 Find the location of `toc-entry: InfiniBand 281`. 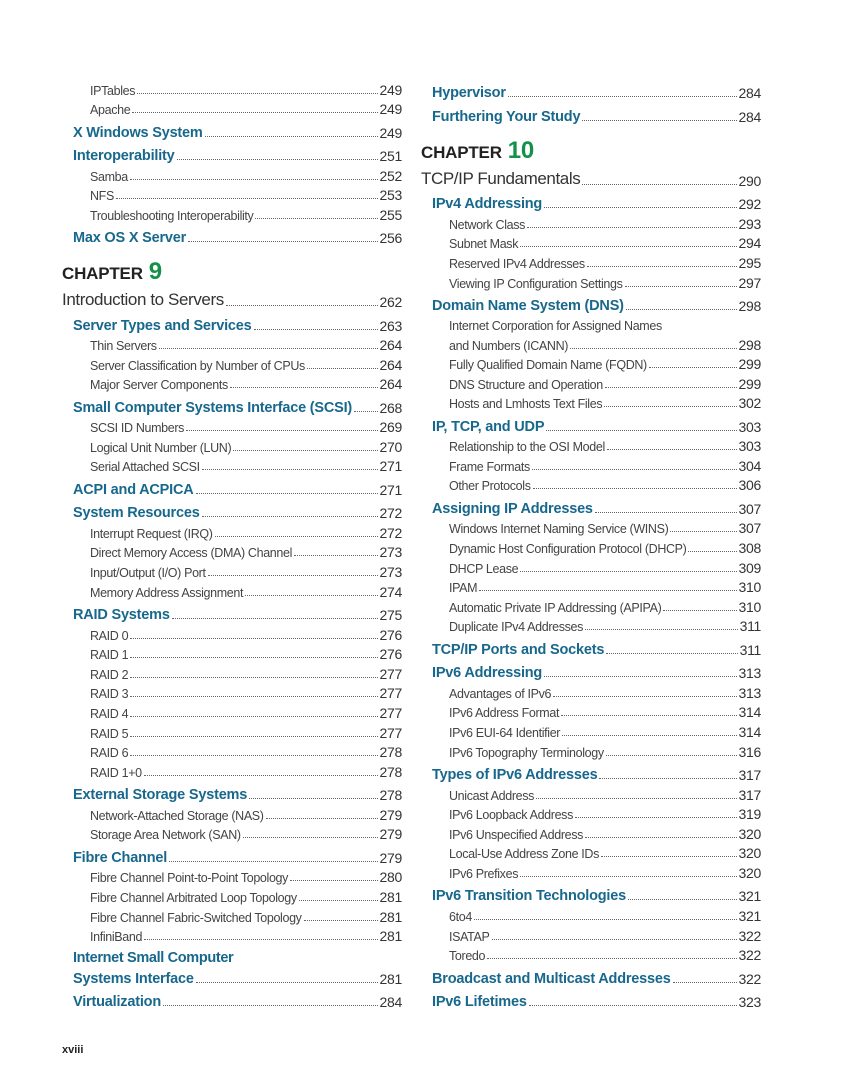

toc-entry: InfiniBand 281 is located at coordinates (232, 935).